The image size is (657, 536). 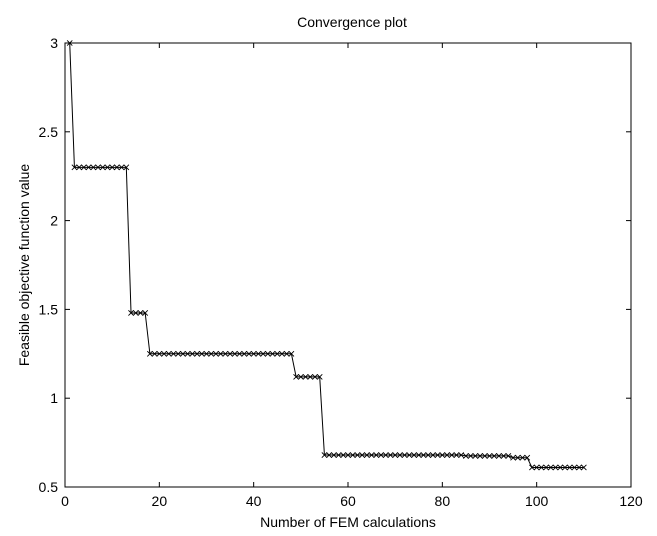 I want to click on x-tick-label: 40, so click(x=254, y=501).